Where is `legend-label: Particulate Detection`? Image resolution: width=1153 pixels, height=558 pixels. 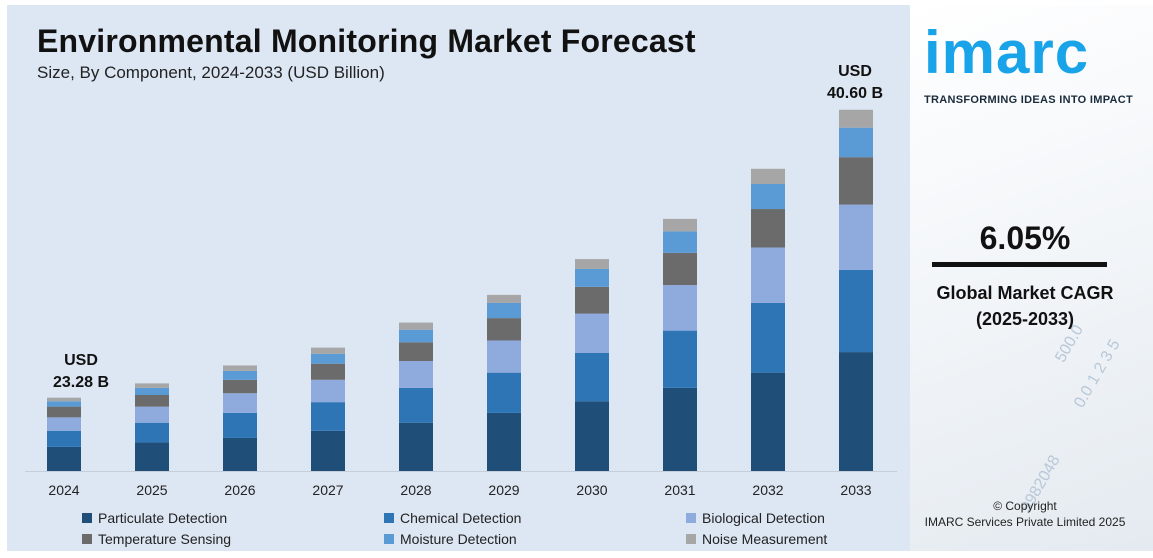 legend-label: Particulate Detection is located at coordinates (163, 518).